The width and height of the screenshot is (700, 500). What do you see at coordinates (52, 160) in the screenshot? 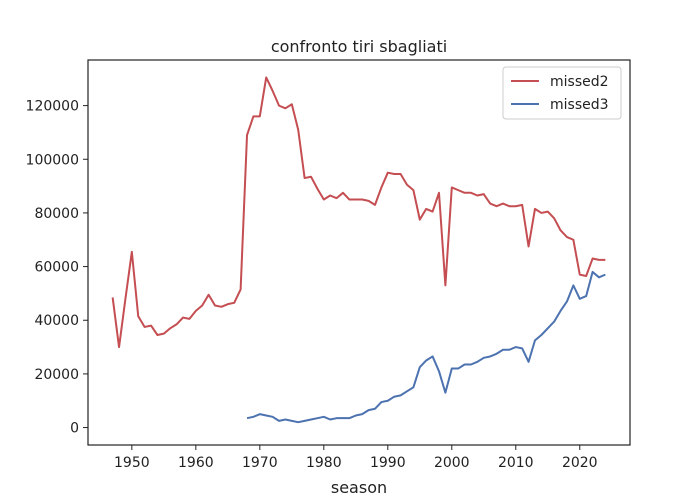
I see `y-tick-label: 100000` at bounding box center [52, 160].